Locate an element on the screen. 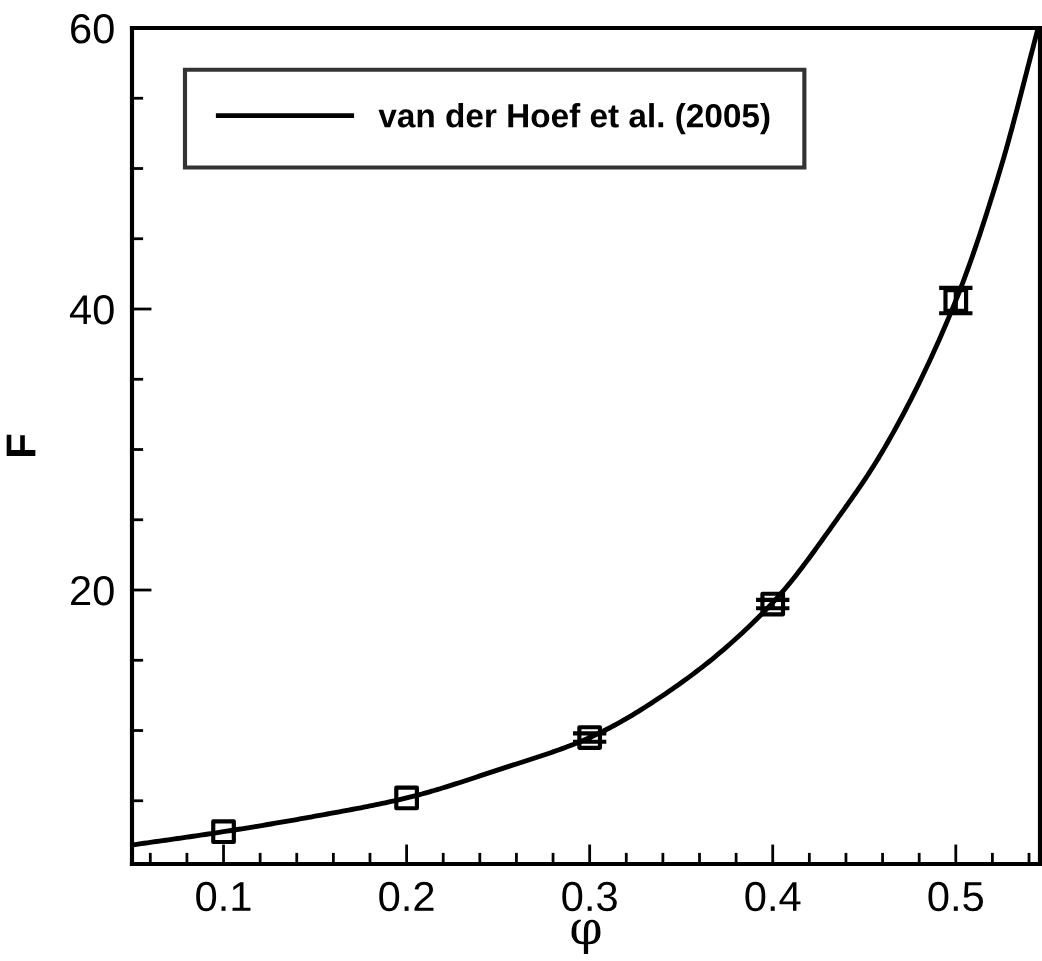 The height and width of the screenshot is (961, 1042). y-axis-title: F is located at coordinates (21, 445).